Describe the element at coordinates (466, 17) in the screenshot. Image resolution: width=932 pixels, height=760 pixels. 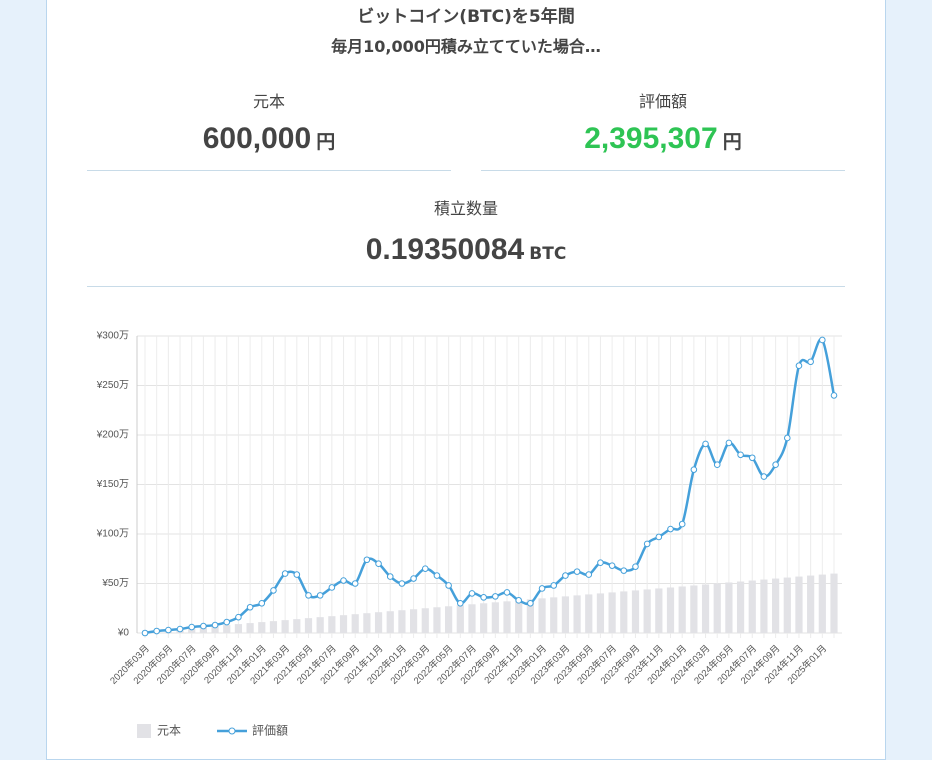
I see `title-line-1: ビットコイン(BTC)を5年間` at that location.